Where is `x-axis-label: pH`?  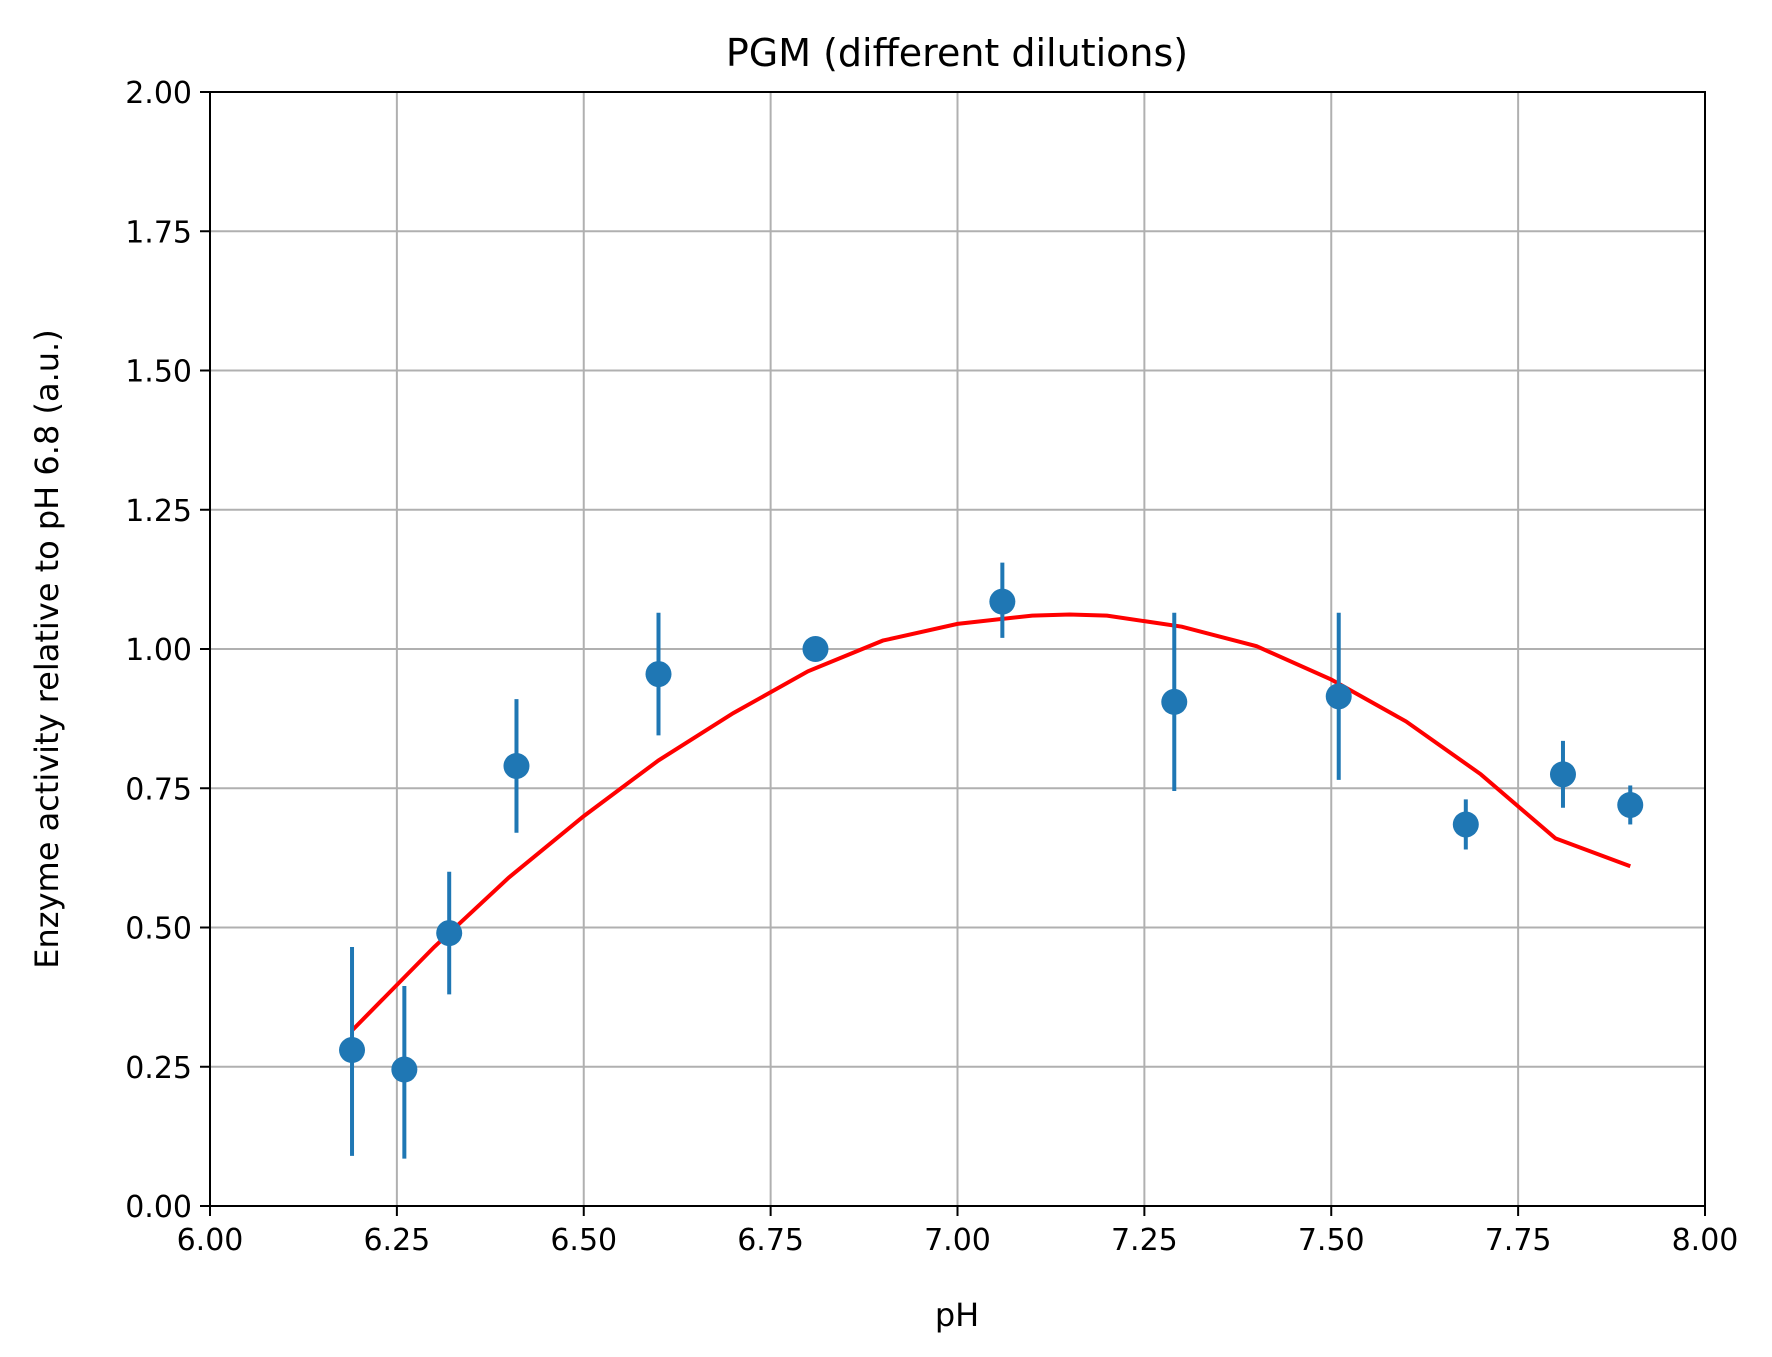 x-axis-label: pH is located at coordinates (957, 1315).